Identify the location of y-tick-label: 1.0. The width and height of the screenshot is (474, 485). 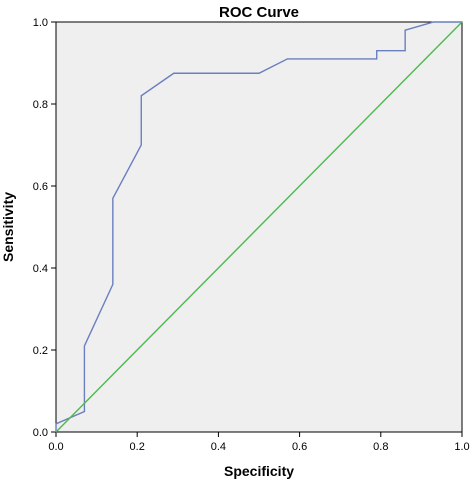
(40, 23).